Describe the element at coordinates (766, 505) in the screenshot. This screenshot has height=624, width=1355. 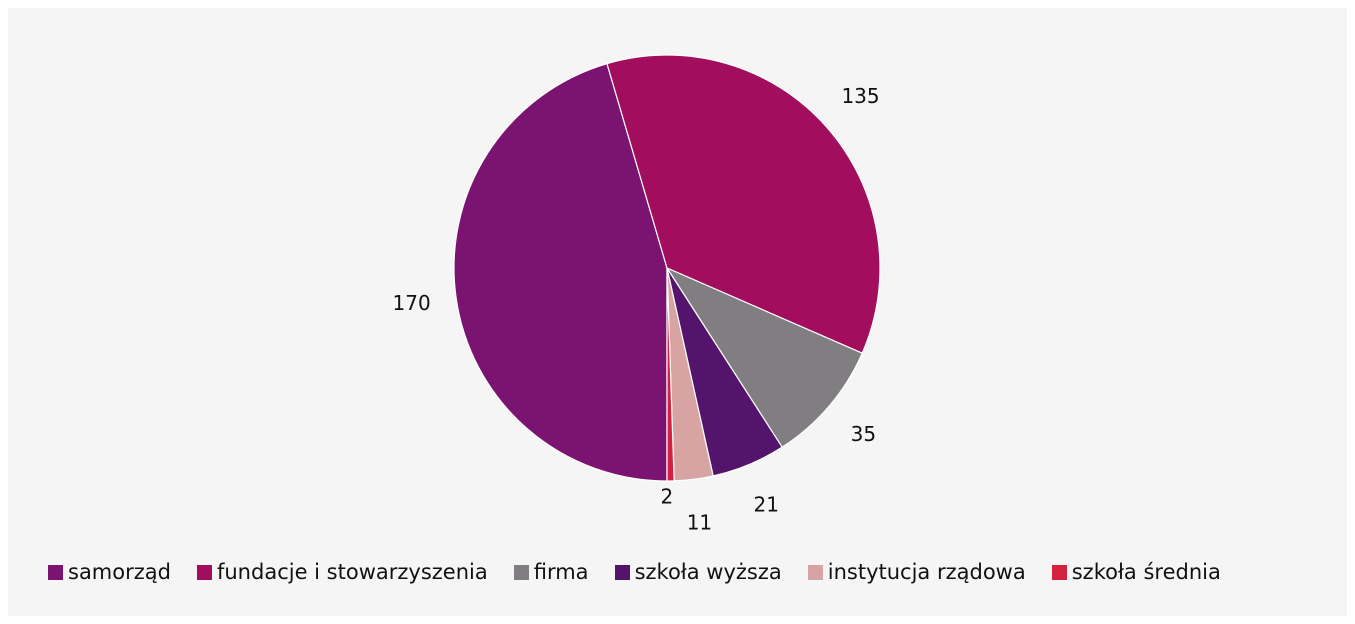
I see `data-label: 21` at that location.